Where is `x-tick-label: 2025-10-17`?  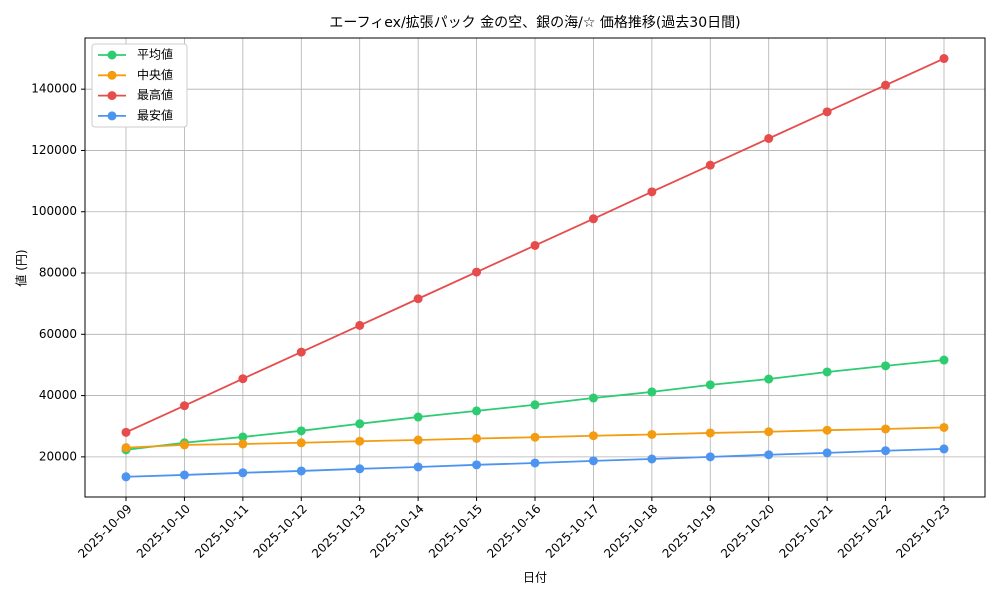
x-tick-label: 2025-10-17 is located at coordinates (572, 531).